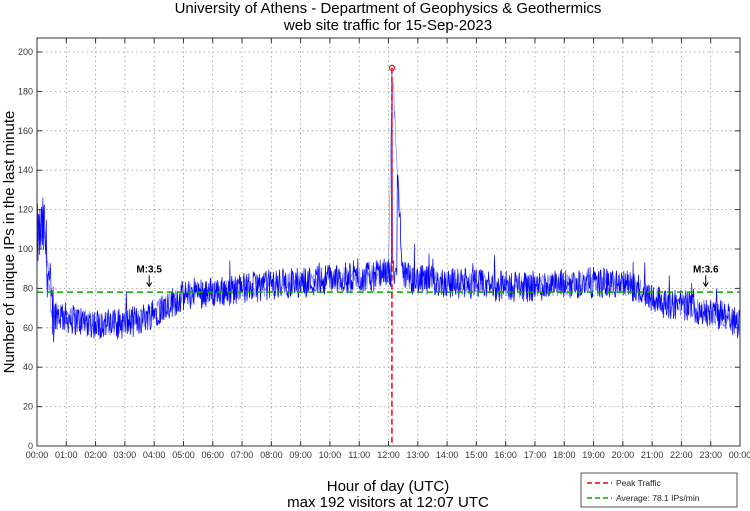 This screenshot has height=511, width=750. Describe the element at coordinates (706, 269) in the screenshot. I see `earthquake-annotation: M:3.6` at that location.